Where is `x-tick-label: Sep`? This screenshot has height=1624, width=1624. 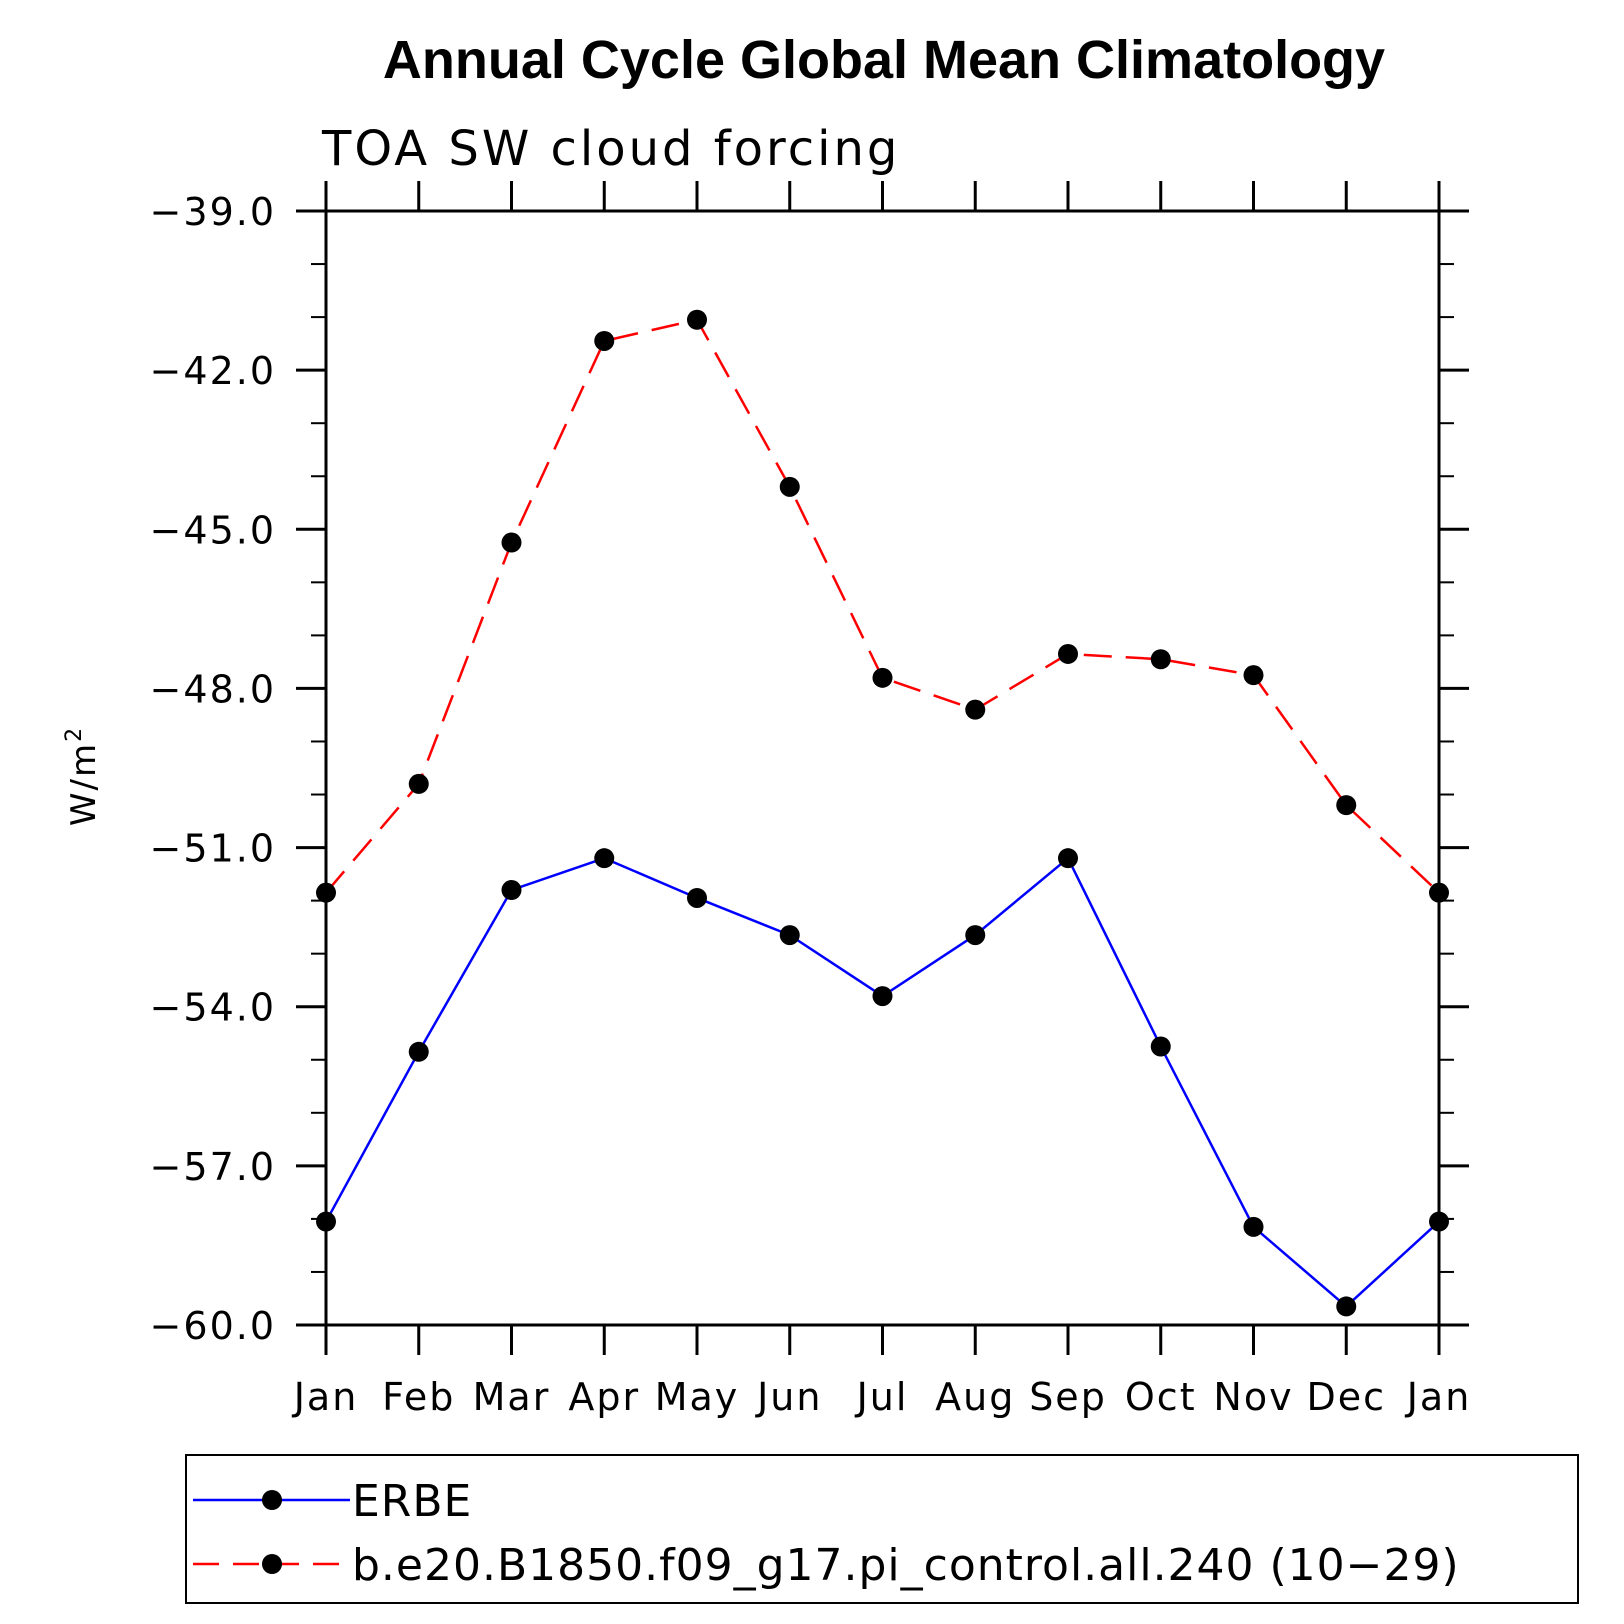
x-tick-label: Sep is located at coordinates (1068, 1397).